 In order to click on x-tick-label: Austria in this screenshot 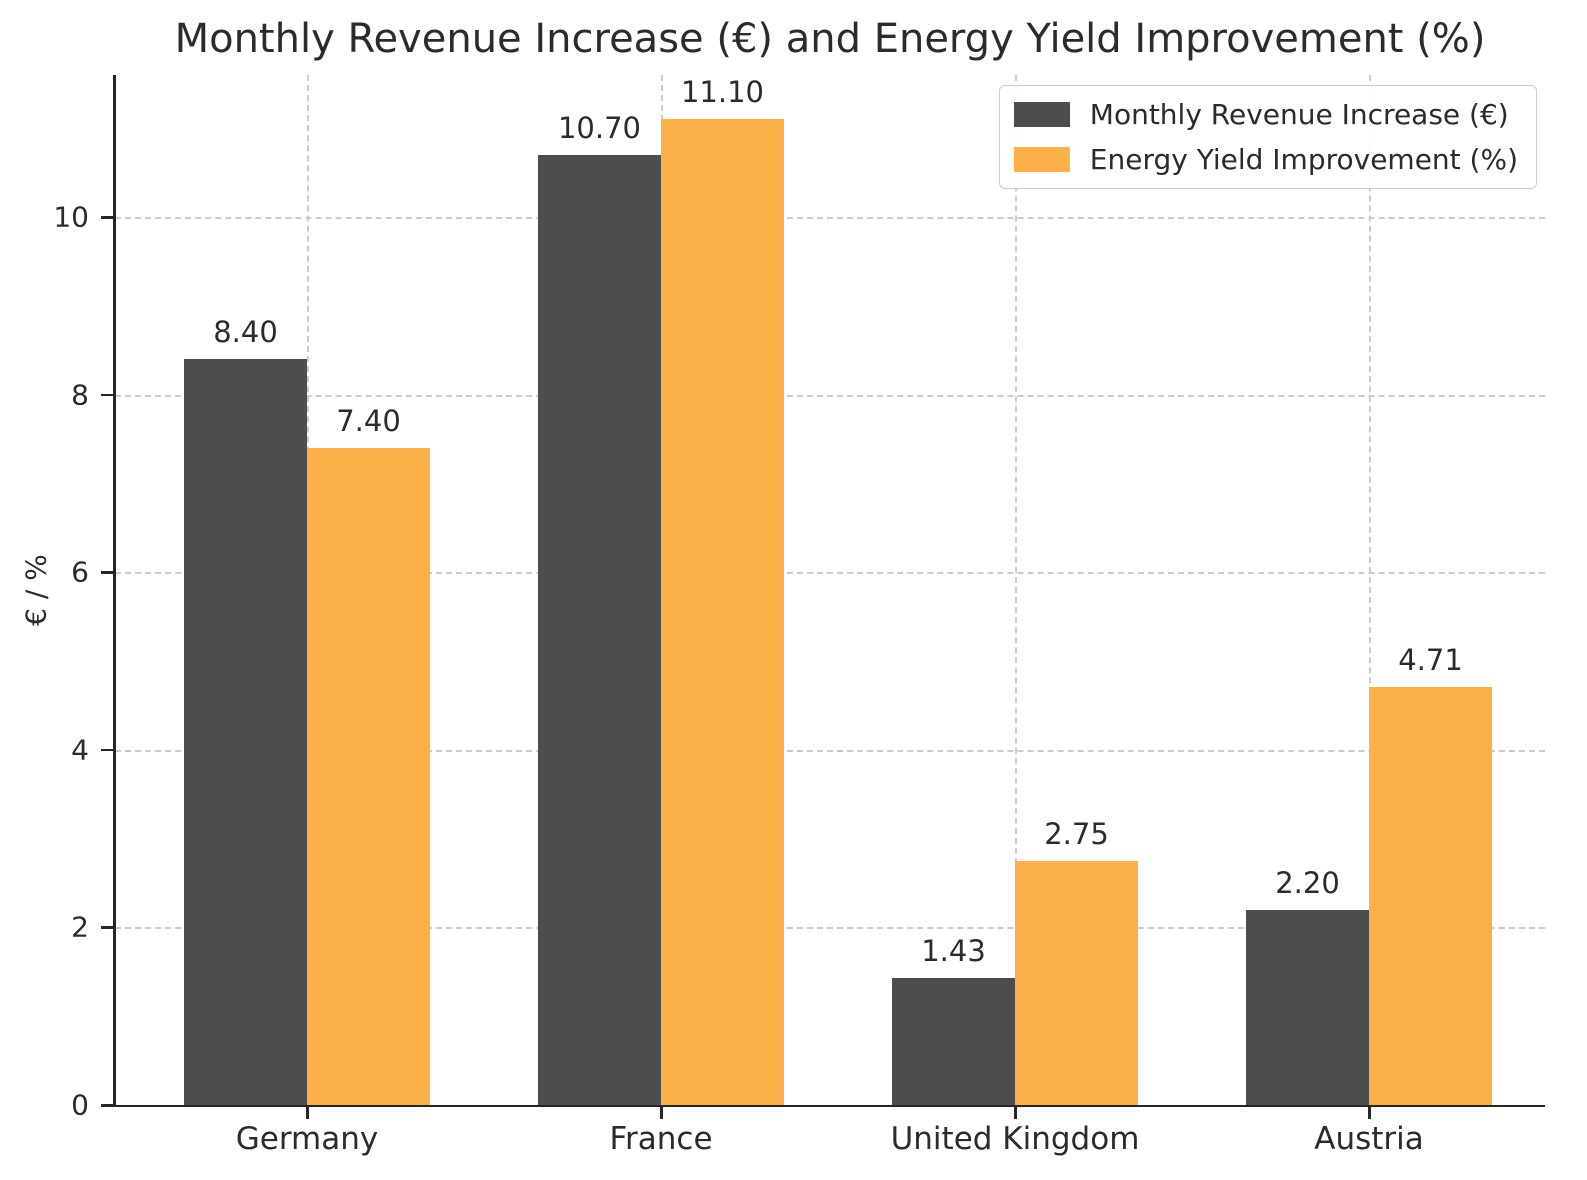, I will do `click(1369, 1139)`.